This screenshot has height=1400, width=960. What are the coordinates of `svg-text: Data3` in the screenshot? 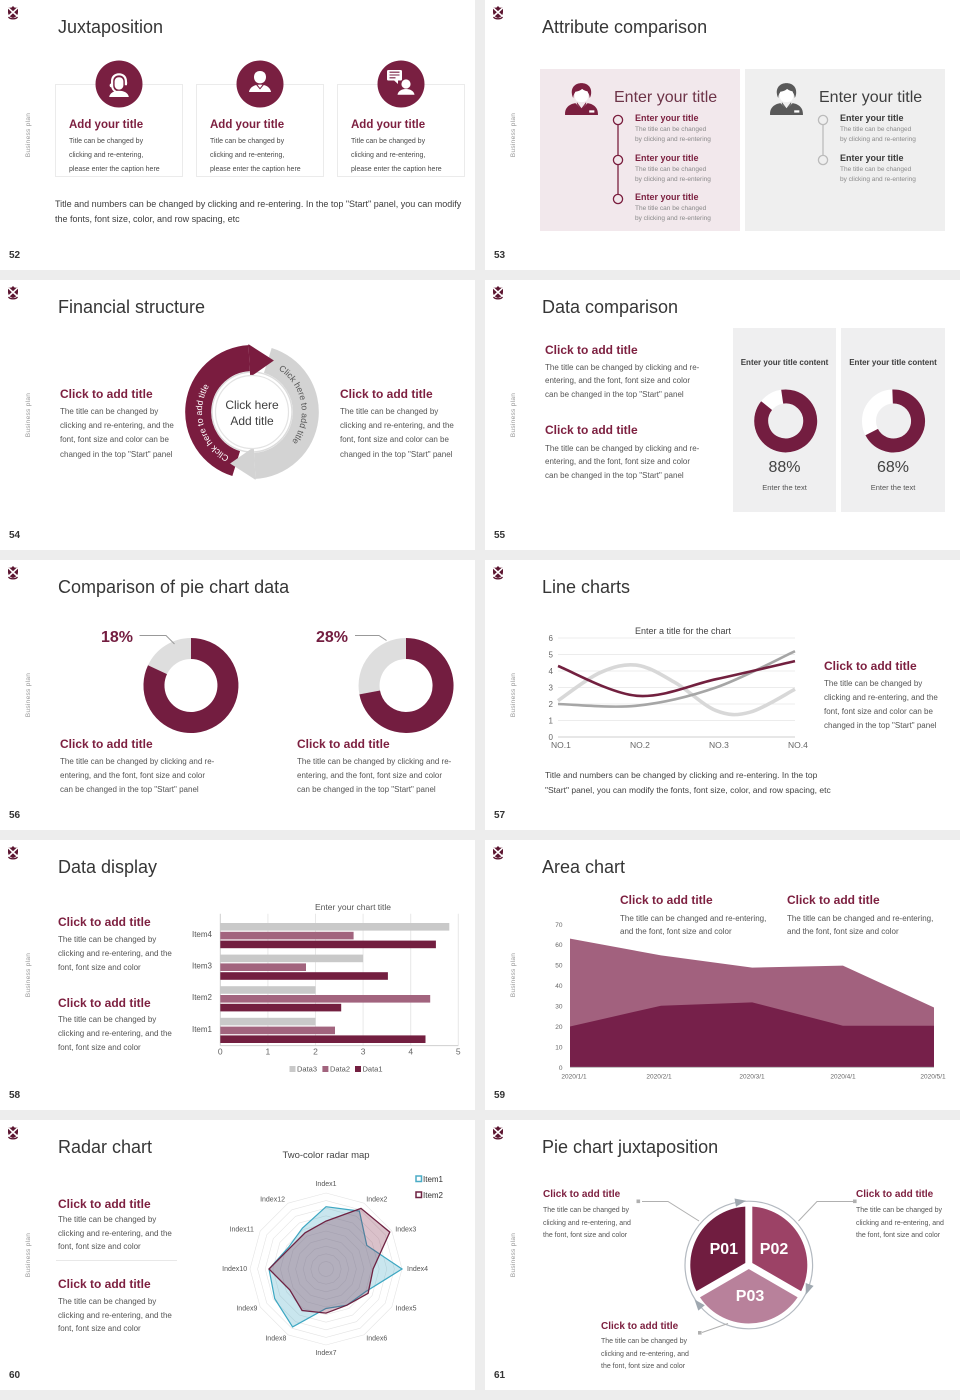 It's located at (307, 1069).